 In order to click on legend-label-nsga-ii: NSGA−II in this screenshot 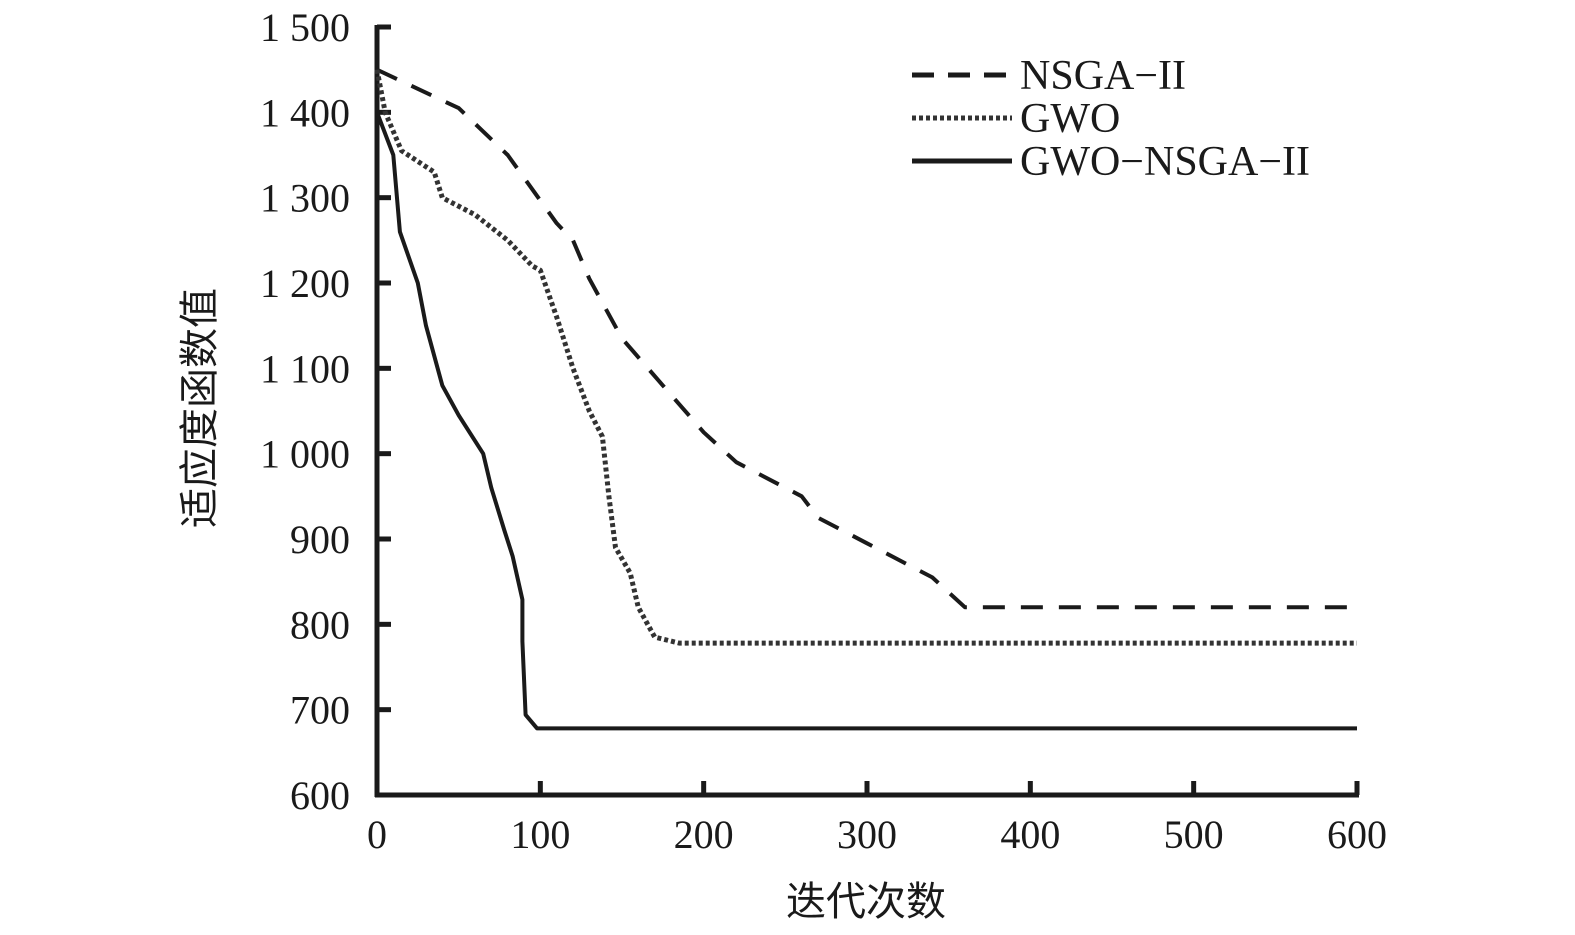, I will do `click(1103, 76)`.